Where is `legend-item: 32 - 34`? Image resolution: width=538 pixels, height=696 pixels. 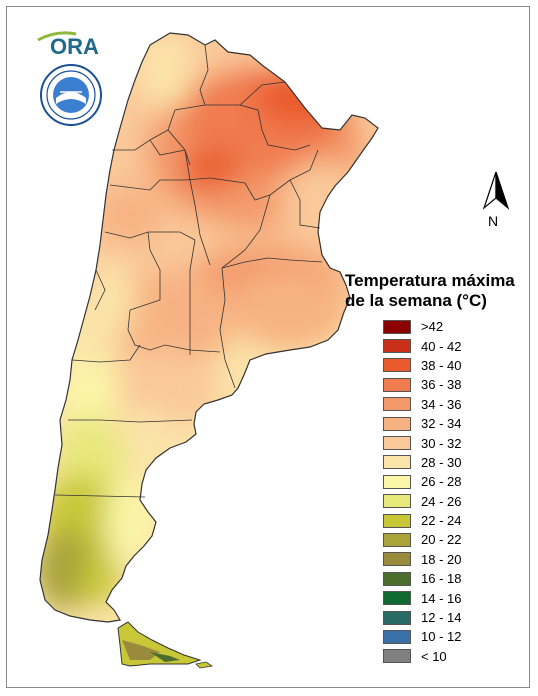
legend-item: 32 - 34 is located at coordinates (422, 423).